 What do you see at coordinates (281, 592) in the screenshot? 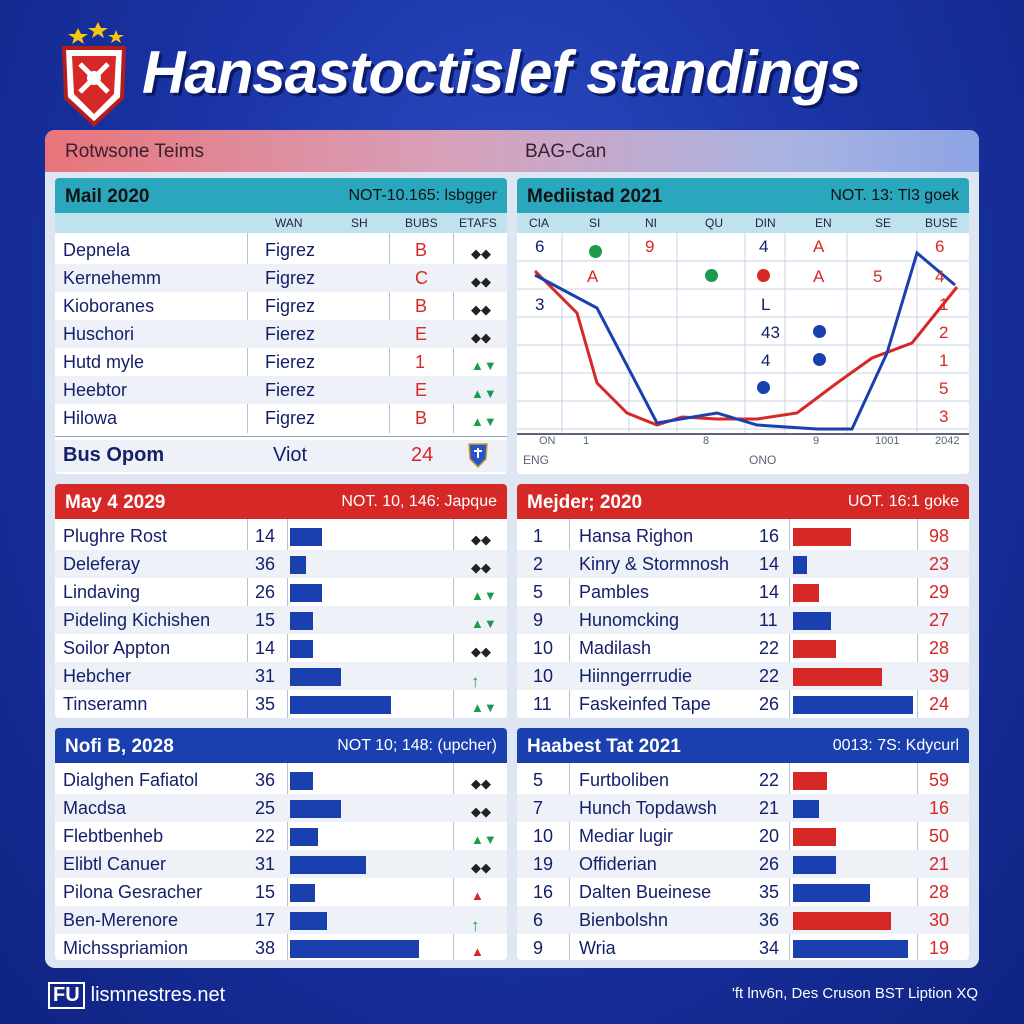
I see `table-row: Lindaving 26 ▲▼` at bounding box center [281, 592].